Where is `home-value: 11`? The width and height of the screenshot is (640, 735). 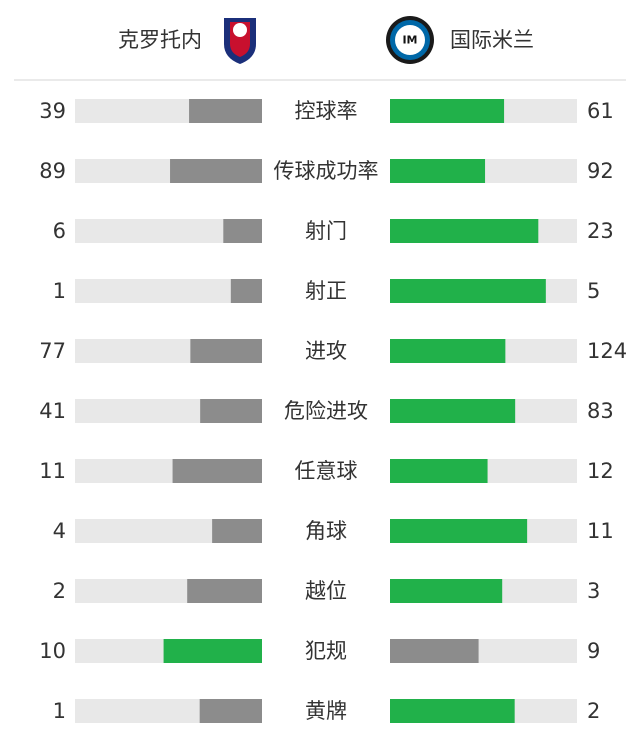 home-value: 11 is located at coordinates (52, 471).